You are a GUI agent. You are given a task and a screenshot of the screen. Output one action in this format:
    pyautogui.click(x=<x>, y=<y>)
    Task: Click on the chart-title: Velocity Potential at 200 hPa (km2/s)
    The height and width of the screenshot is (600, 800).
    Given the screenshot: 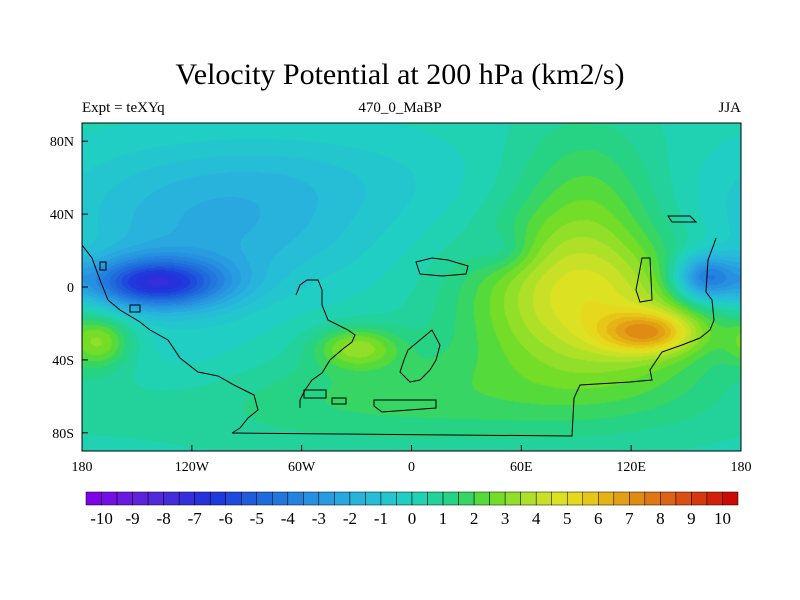 What is the action you would take?
    pyautogui.click(x=400, y=74)
    